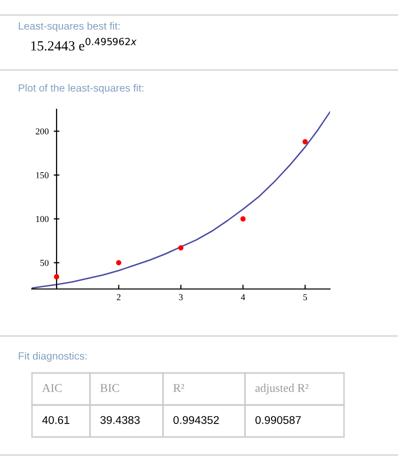 Image resolution: width=398 pixels, height=460 pixels. I want to click on y-tick-label: 200, so click(42, 131).